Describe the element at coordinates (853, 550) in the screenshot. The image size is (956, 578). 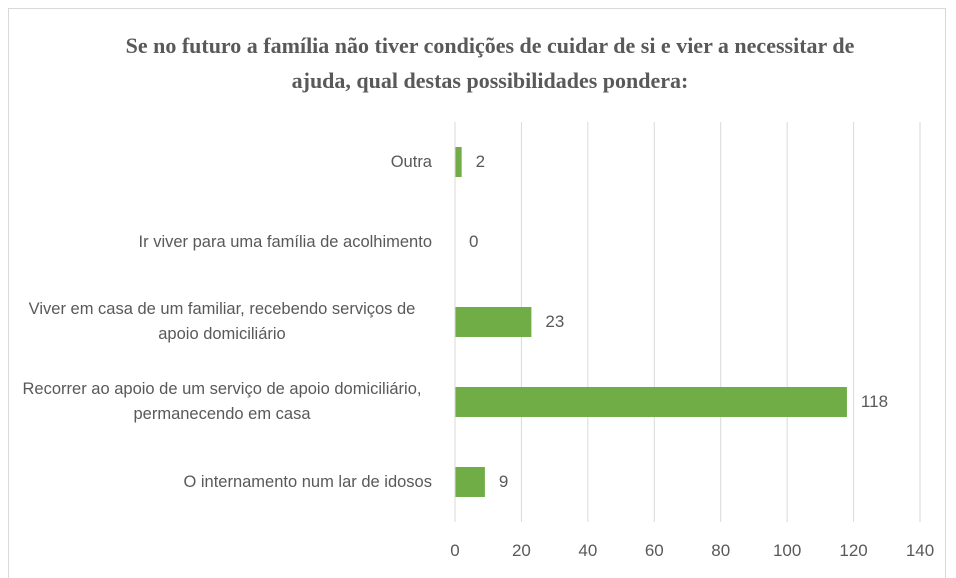
I see `x-tick-label: 120` at that location.